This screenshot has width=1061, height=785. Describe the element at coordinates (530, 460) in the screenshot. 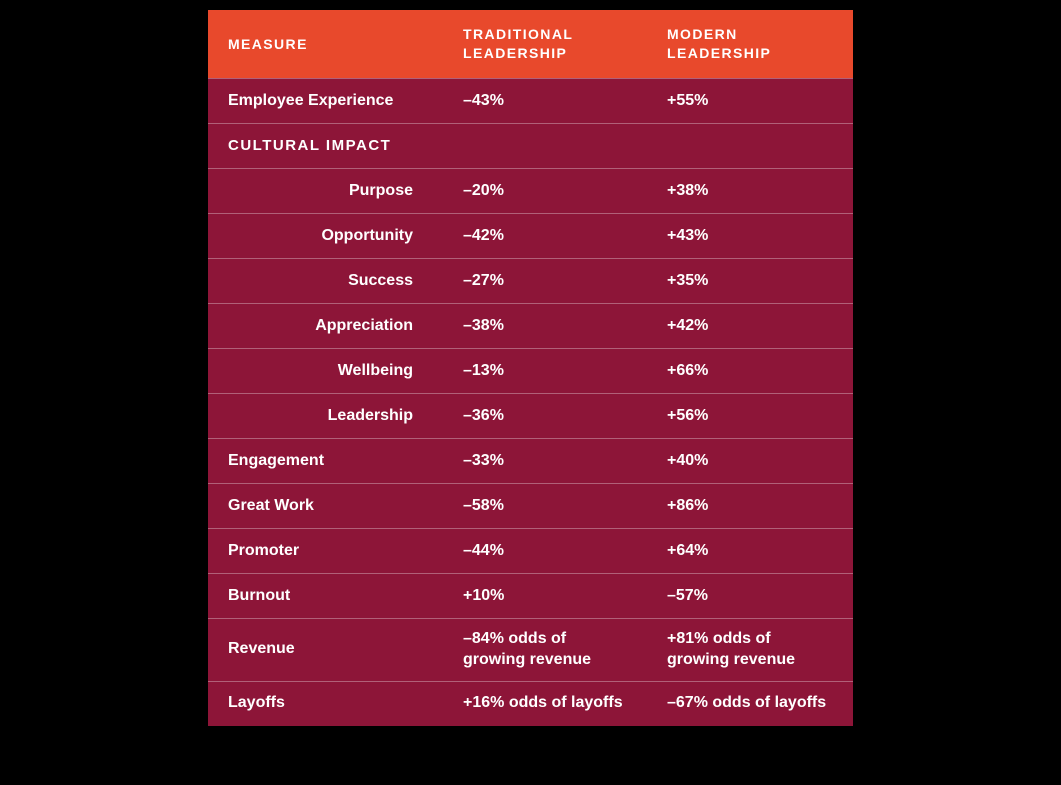

I see `table-row: Engagement –33% +40%` at that location.